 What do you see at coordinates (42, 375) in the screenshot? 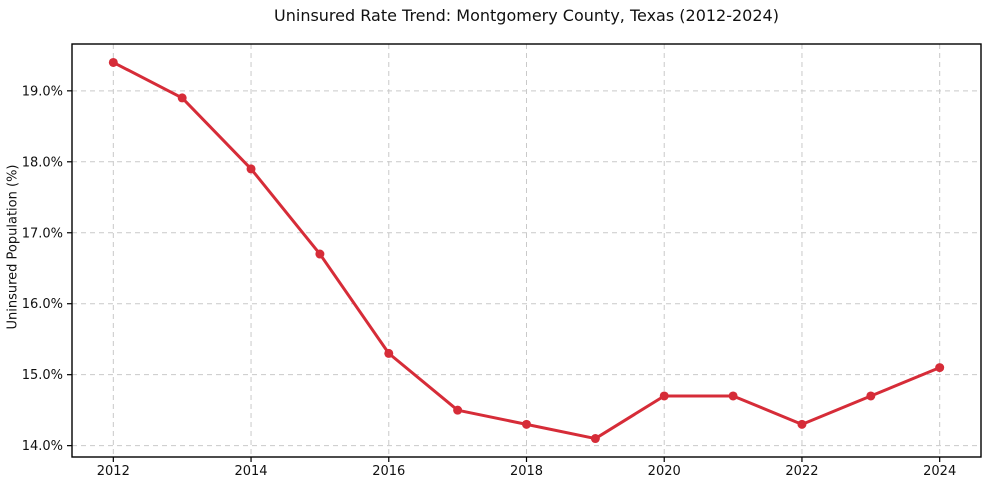
I see `y-tick-label: 15.0%` at bounding box center [42, 375].